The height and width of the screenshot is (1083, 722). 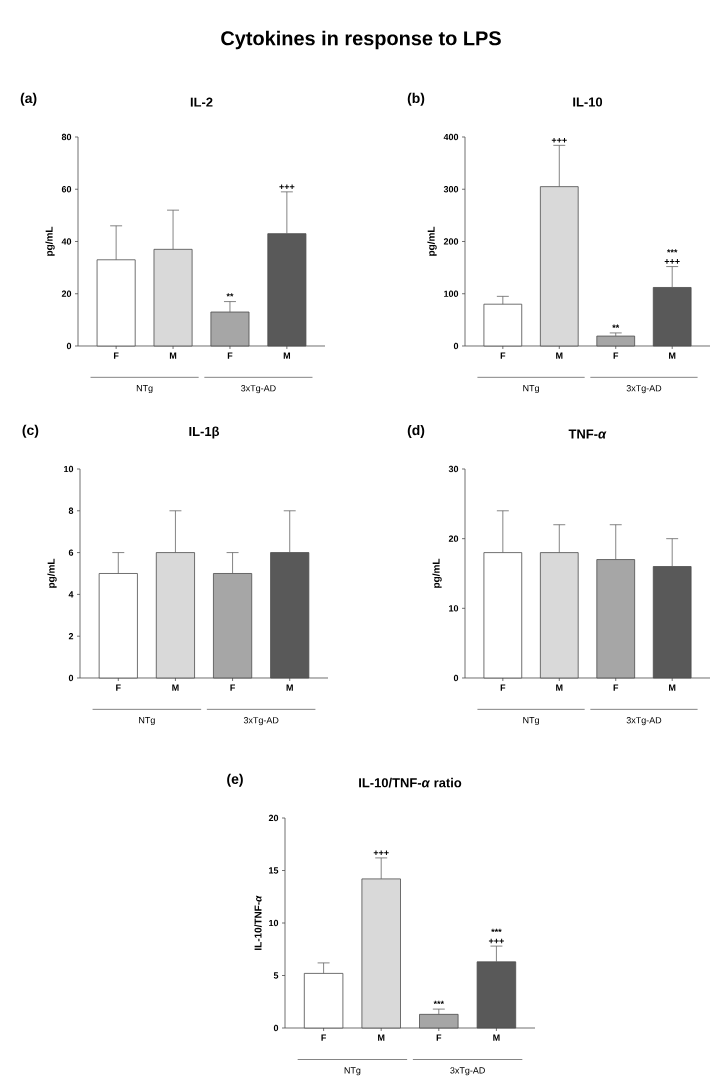 I want to click on y-tick-label: 5, so click(x=276, y=975).